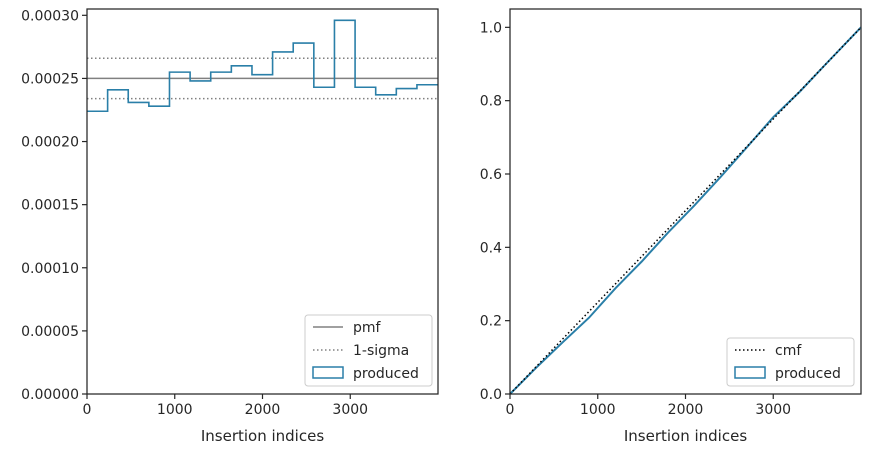 The image size is (871, 453). I want to click on legend-cmf-label: cmf, so click(788, 351).